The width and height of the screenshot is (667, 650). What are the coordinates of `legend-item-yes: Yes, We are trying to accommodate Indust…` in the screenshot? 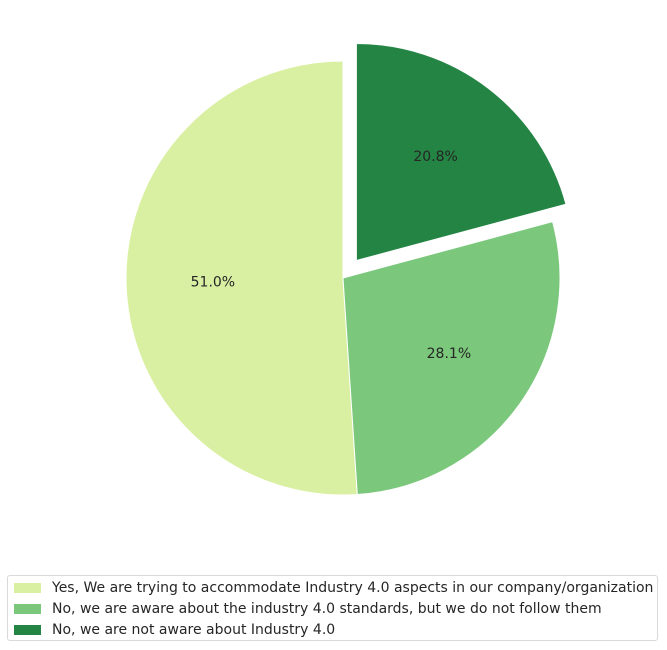 It's located at (333, 588).